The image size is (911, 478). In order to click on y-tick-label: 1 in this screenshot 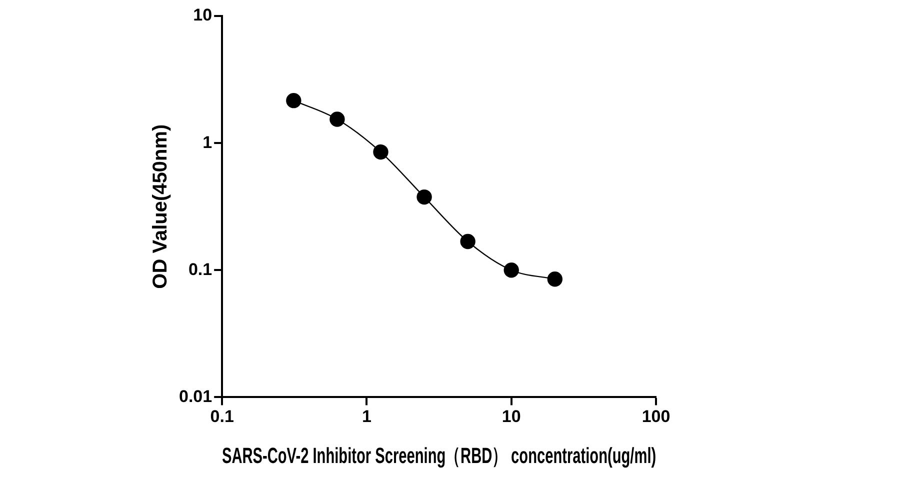, I will do `click(207, 142)`.